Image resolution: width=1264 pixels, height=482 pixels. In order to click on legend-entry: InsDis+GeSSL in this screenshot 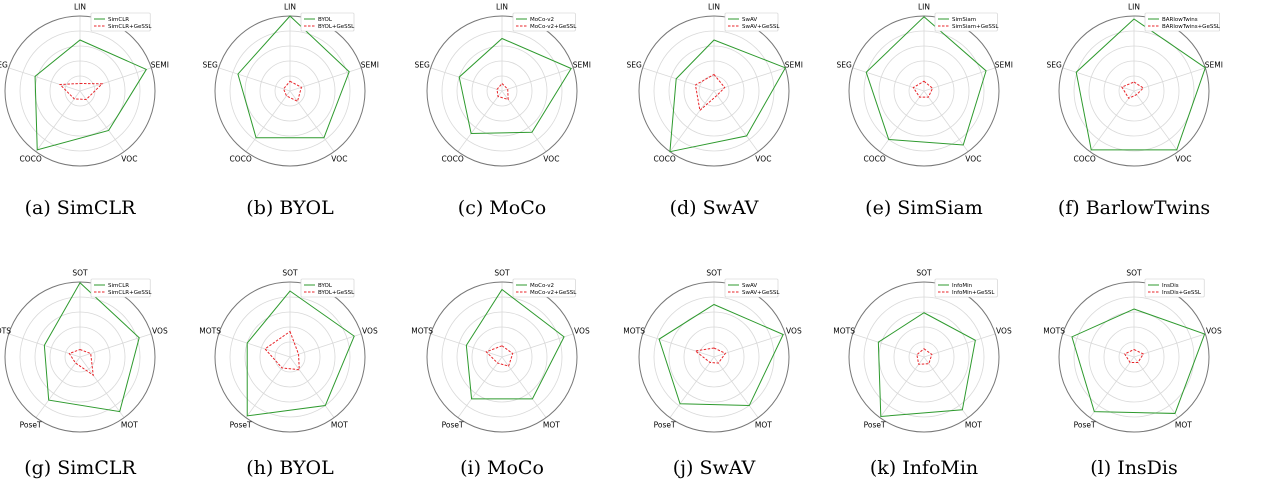, I will do `click(1182, 293)`.